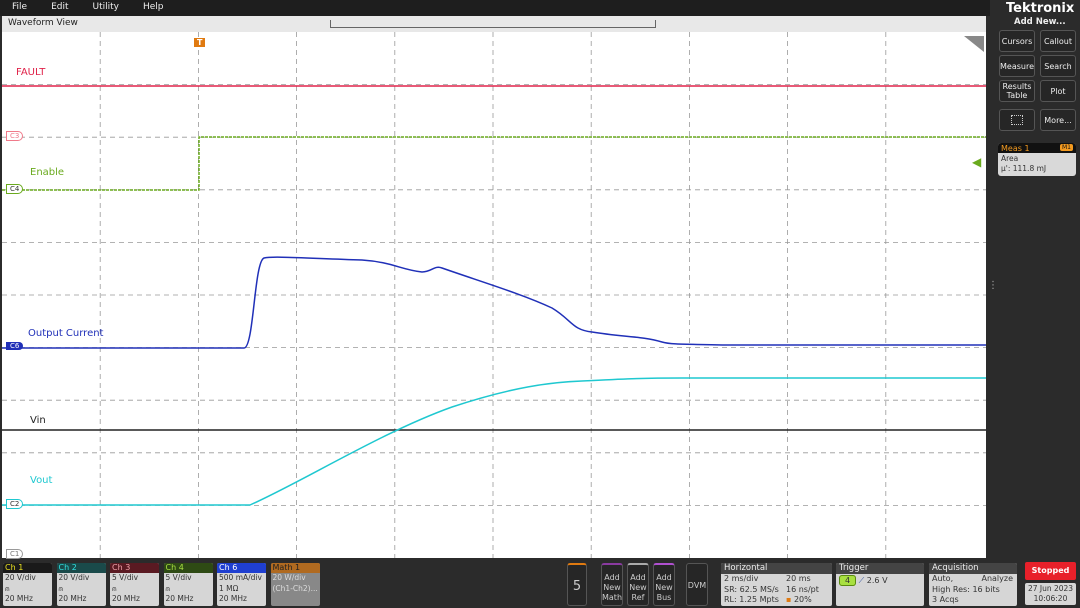 The width and height of the screenshot is (1080, 608). What do you see at coordinates (798, 578) in the screenshot?
I see `horizontal-position: 20 ms` at bounding box center [798, 578].